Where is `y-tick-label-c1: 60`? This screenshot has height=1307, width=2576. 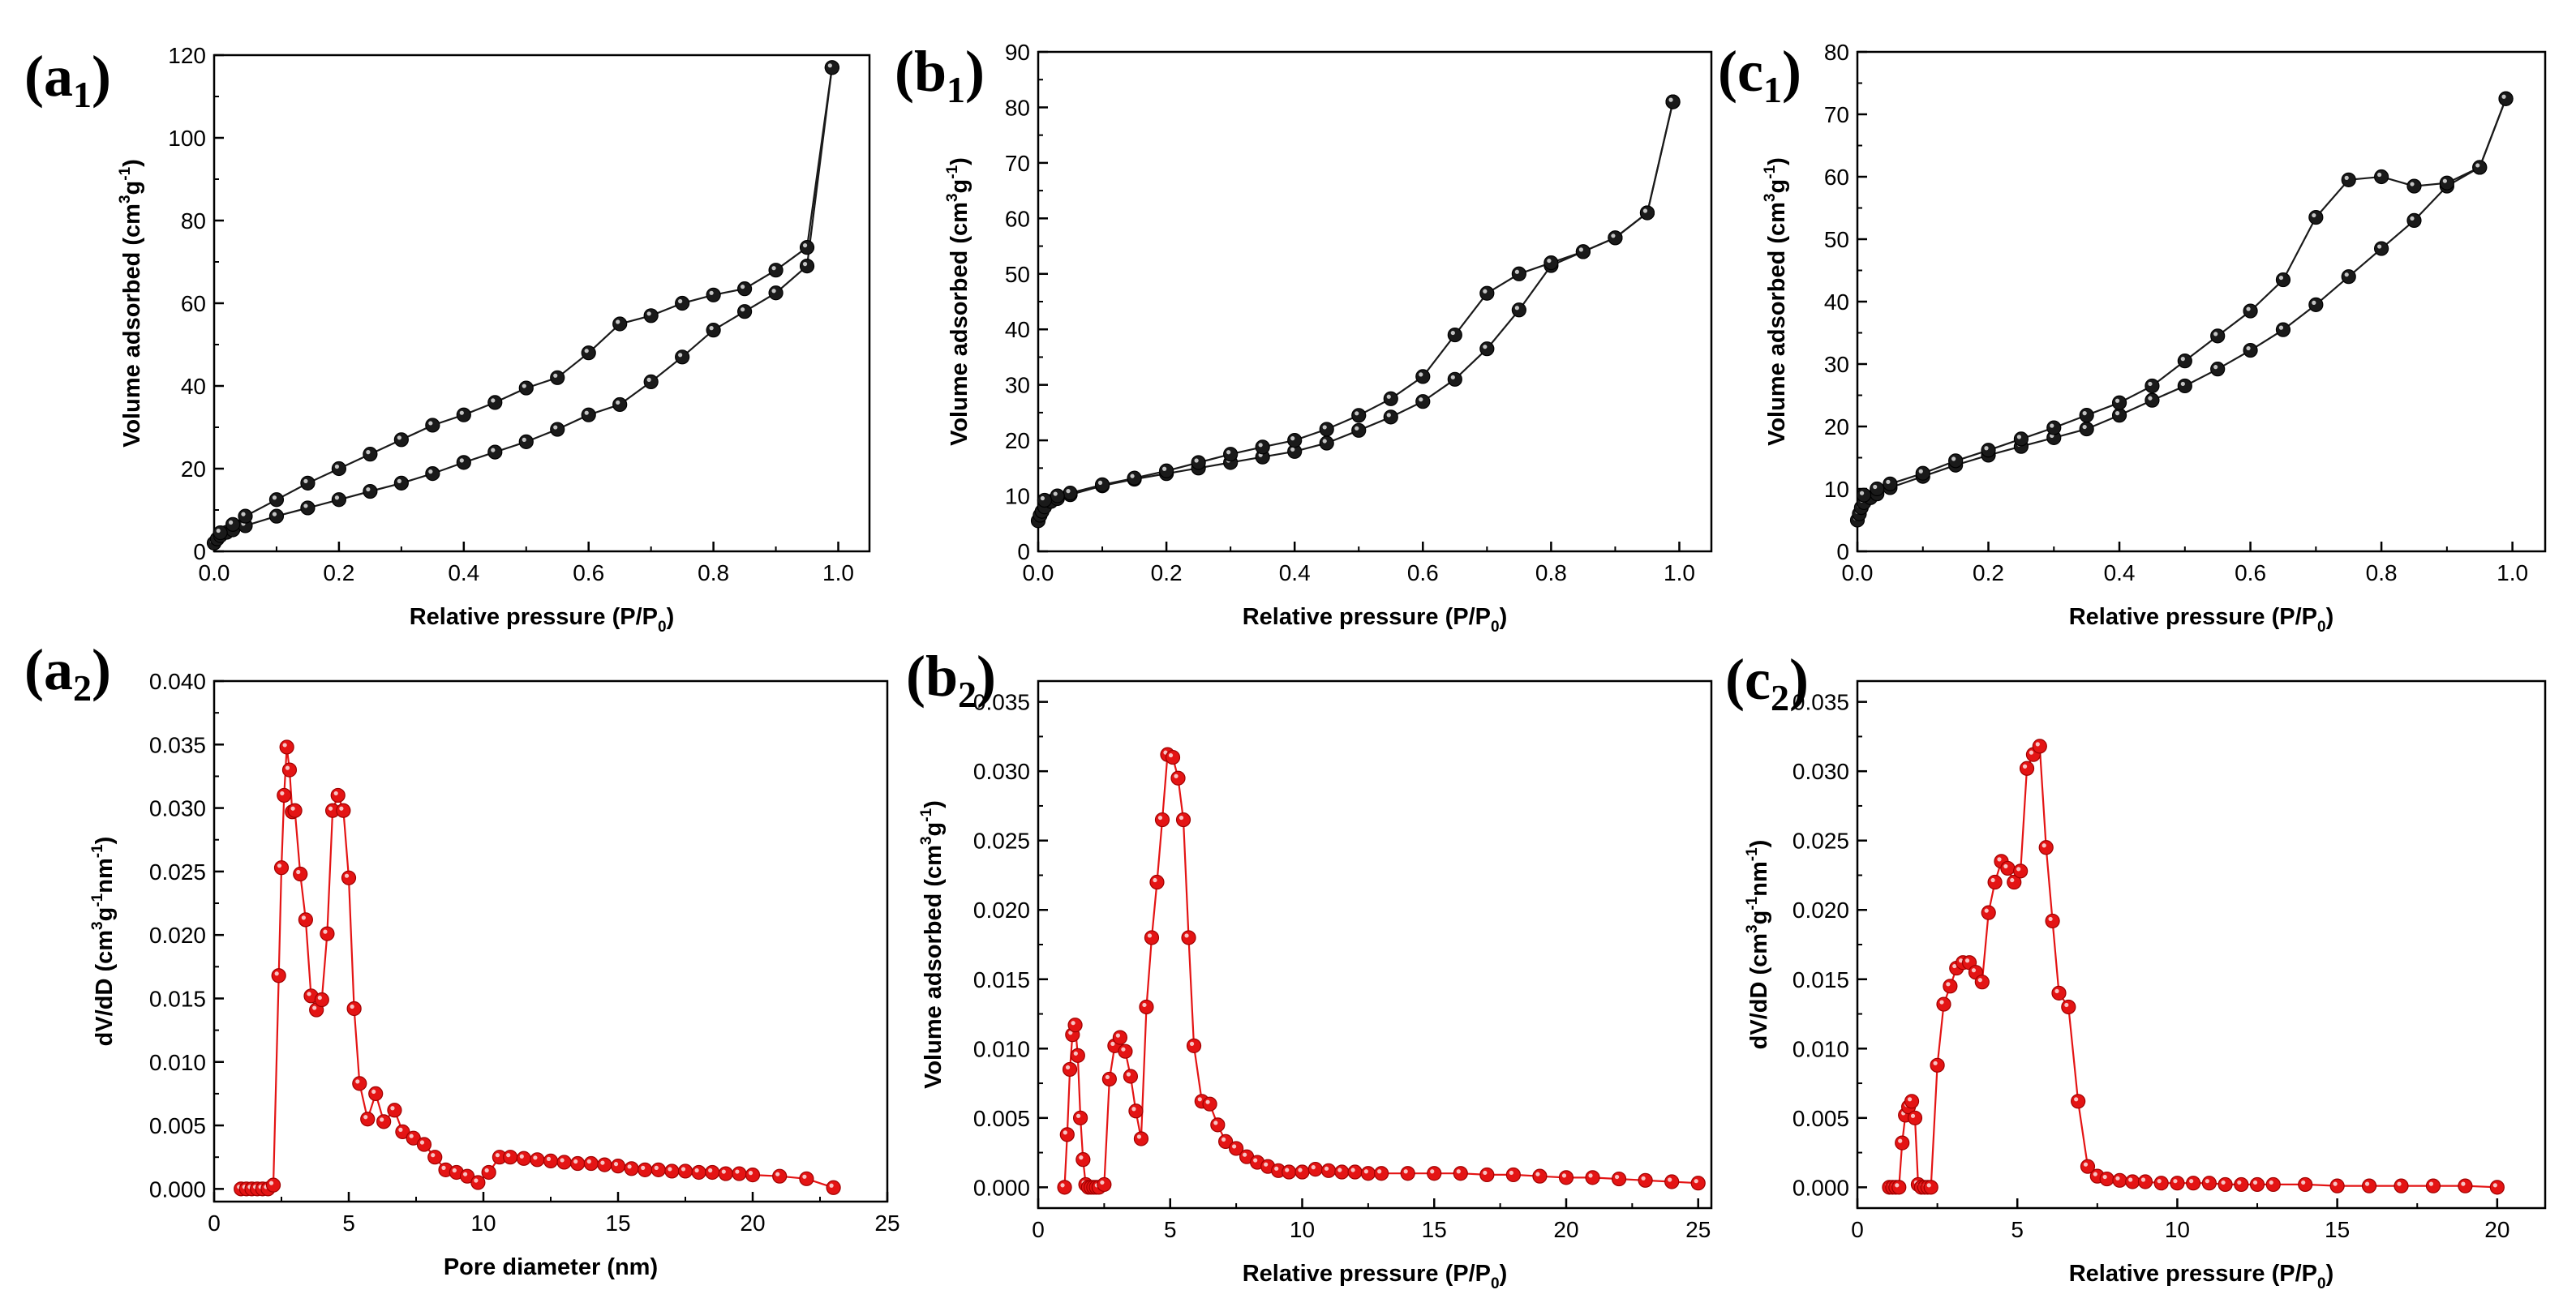
y-tick-label-c1: 60 is located at coordinates (1836, 177).